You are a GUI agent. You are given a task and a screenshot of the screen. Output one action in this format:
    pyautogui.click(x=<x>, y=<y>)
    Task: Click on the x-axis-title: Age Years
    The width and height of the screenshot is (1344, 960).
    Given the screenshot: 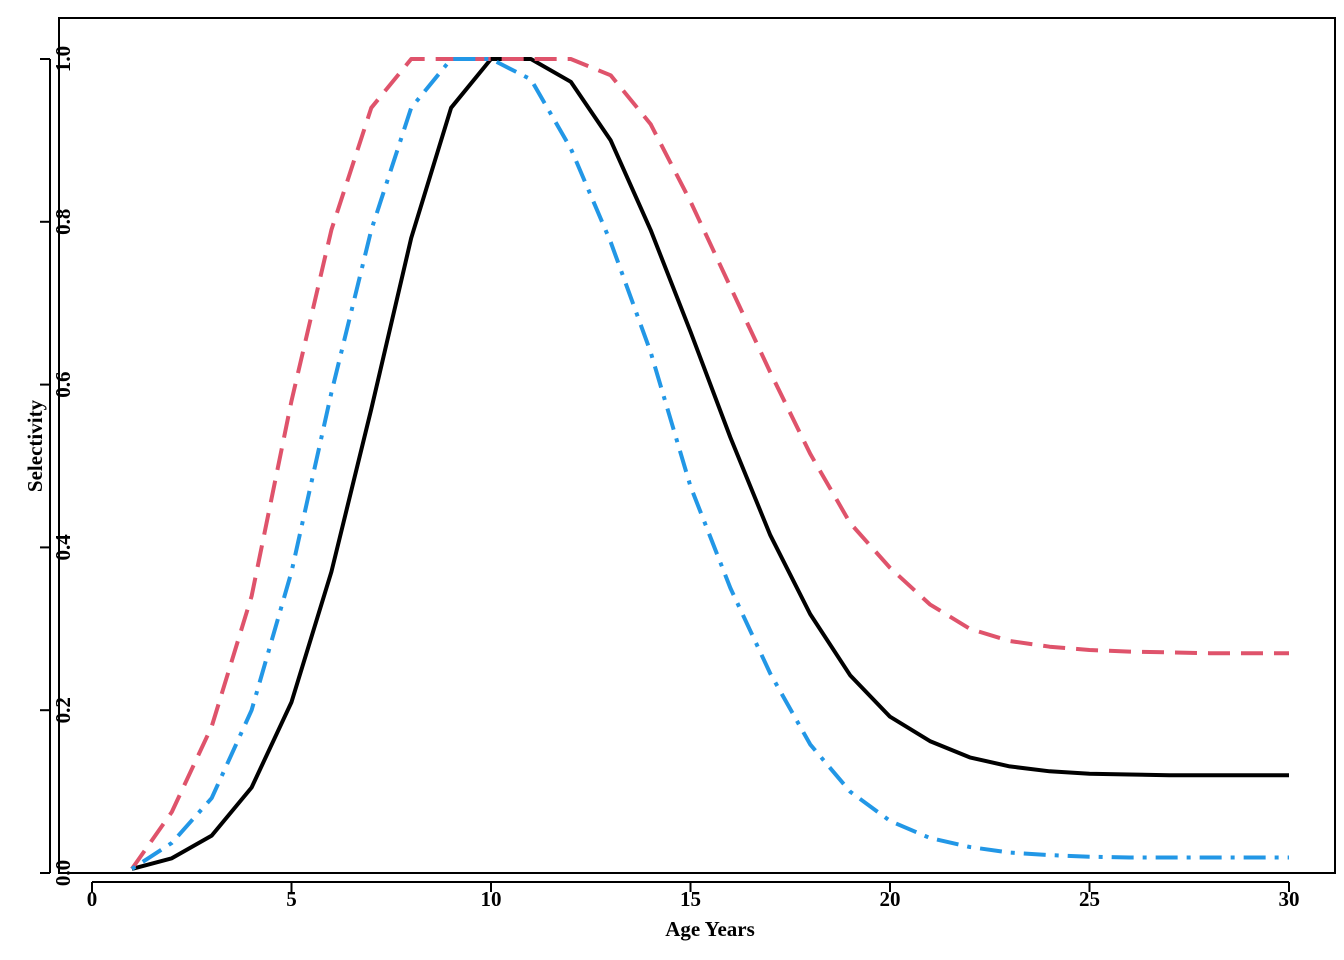 What is the action you would take?
    pyautogui.click(x=710, y=929)
    